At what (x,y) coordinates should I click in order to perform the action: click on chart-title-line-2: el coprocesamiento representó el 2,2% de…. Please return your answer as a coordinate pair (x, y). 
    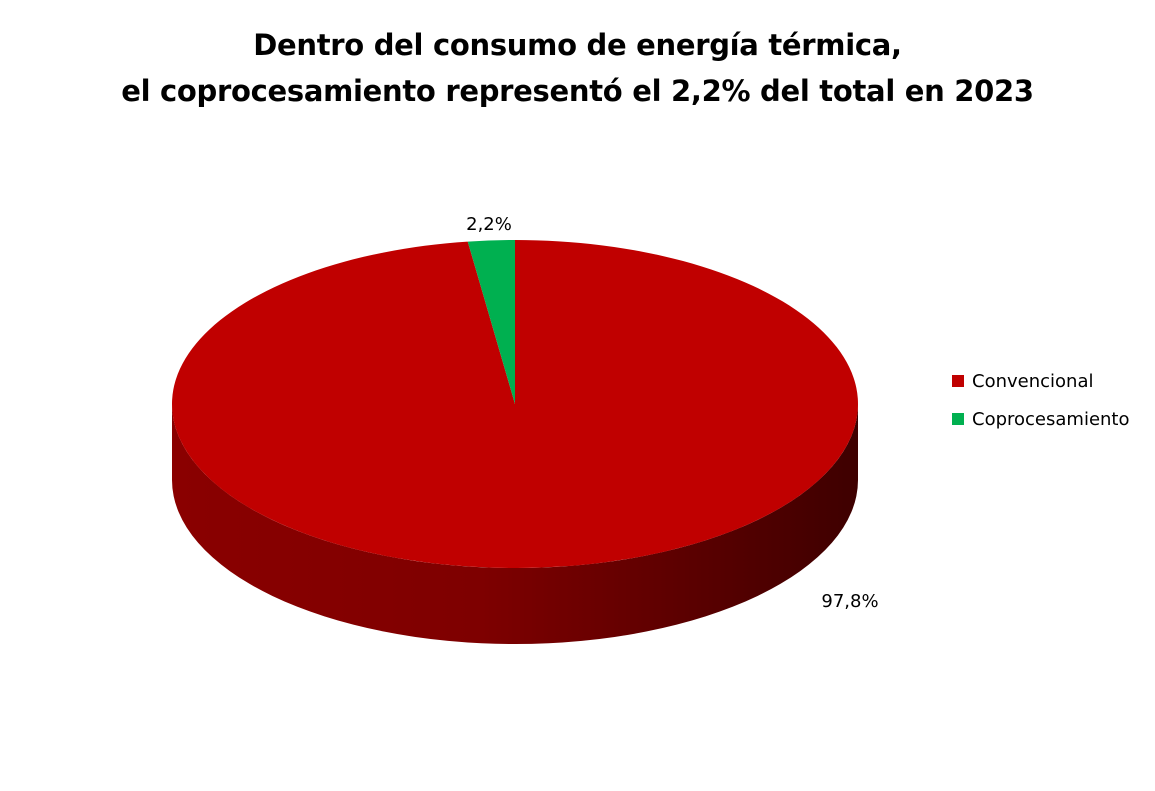
    Looking at the image, I should click on (577, 91).